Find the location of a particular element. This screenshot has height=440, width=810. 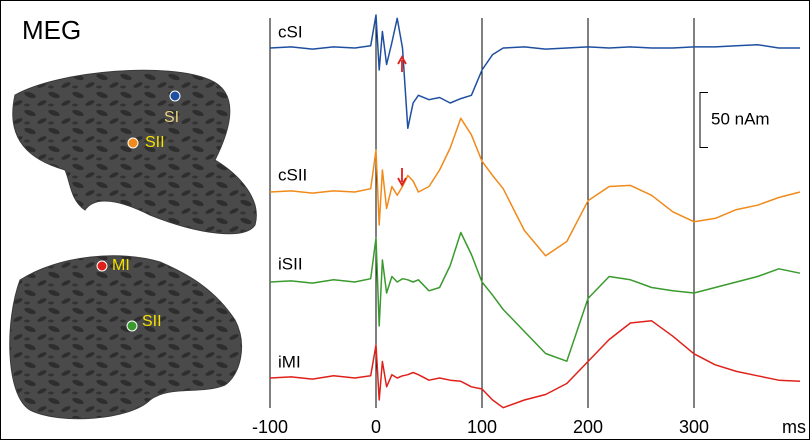

x-axis-label: ms is located at coordinates (794, 427).